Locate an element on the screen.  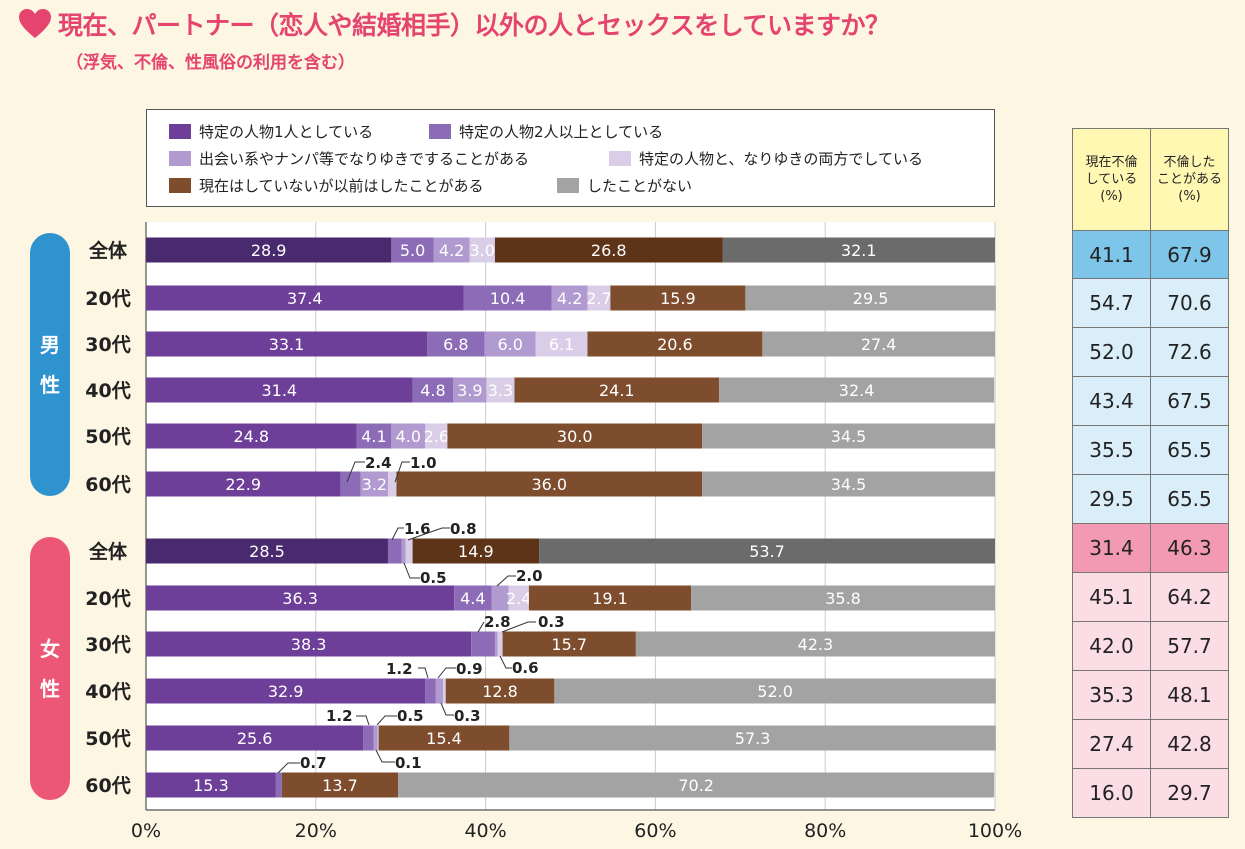
callout-label: 1.2 is located at coordinates (399, 669).